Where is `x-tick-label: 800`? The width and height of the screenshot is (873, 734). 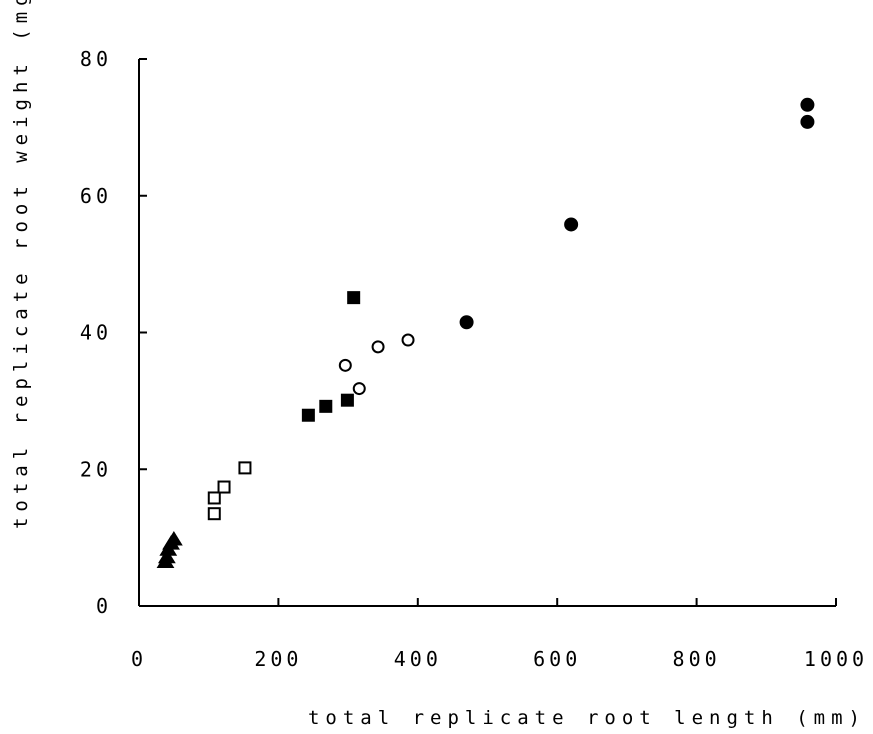
x-tick-label: 800 is located at coordinates (697, 659).